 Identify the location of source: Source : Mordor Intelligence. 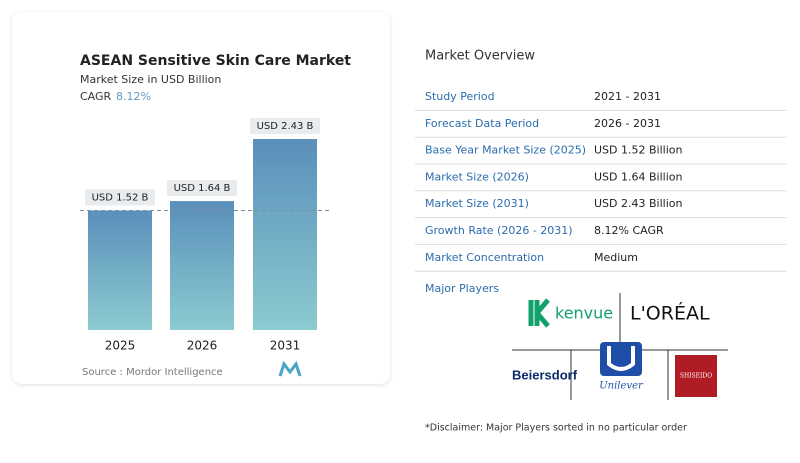
(152, 372).